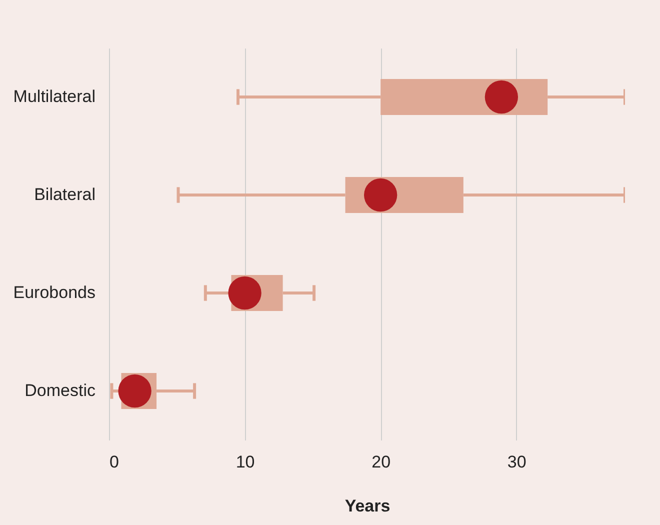 The width and height of the screenshot is (660, 525). What do you see at coordinates (60, 390) in the screenshot?
I see `y-tick-label: Domestic` at bounding box center [60, 390].